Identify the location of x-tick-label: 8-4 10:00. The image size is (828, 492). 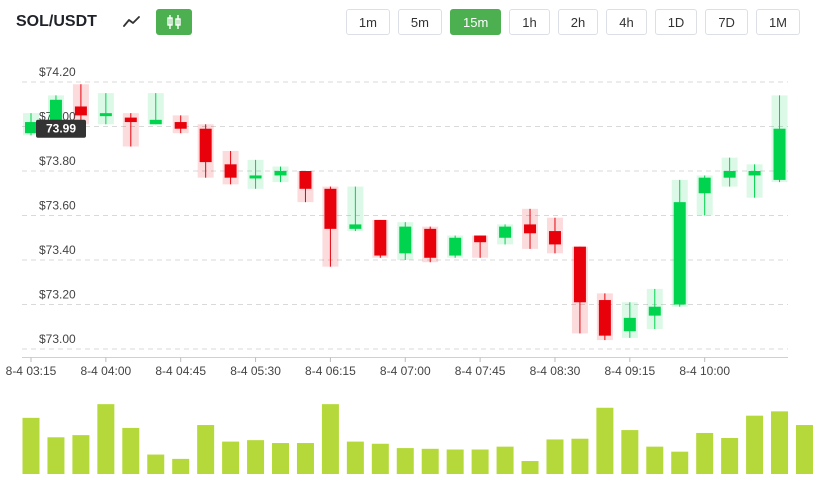
(704, 371).